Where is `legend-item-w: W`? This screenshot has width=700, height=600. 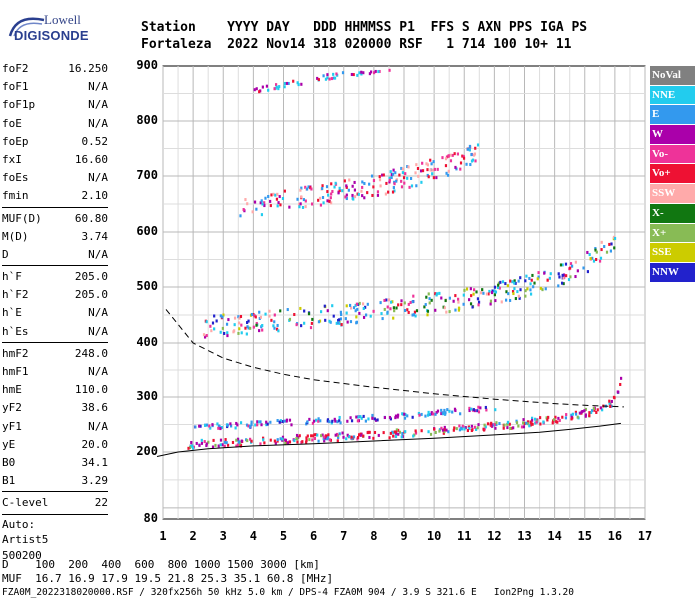
legend-item-w: W is located at coordinates (672, 135).